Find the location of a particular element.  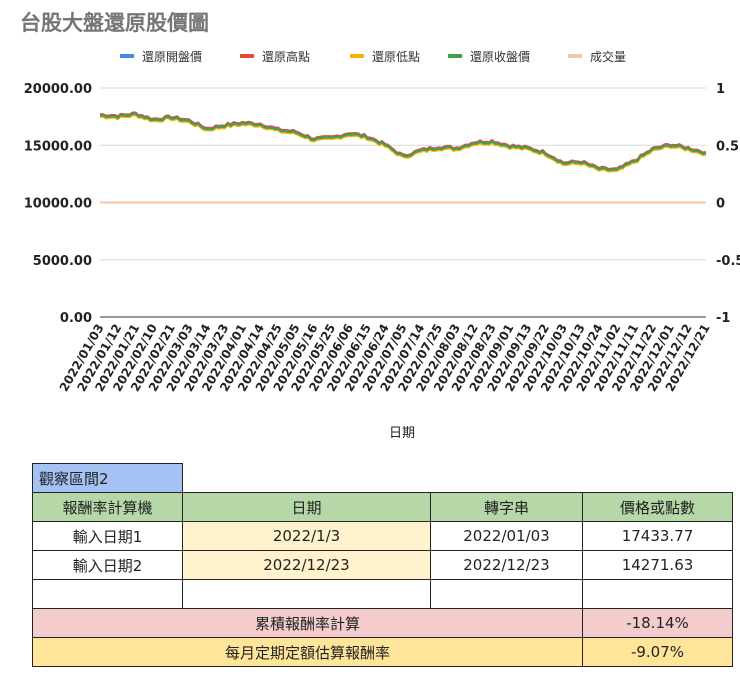

y-left-tick: 20000.00 is located at coordinates (58, 89).